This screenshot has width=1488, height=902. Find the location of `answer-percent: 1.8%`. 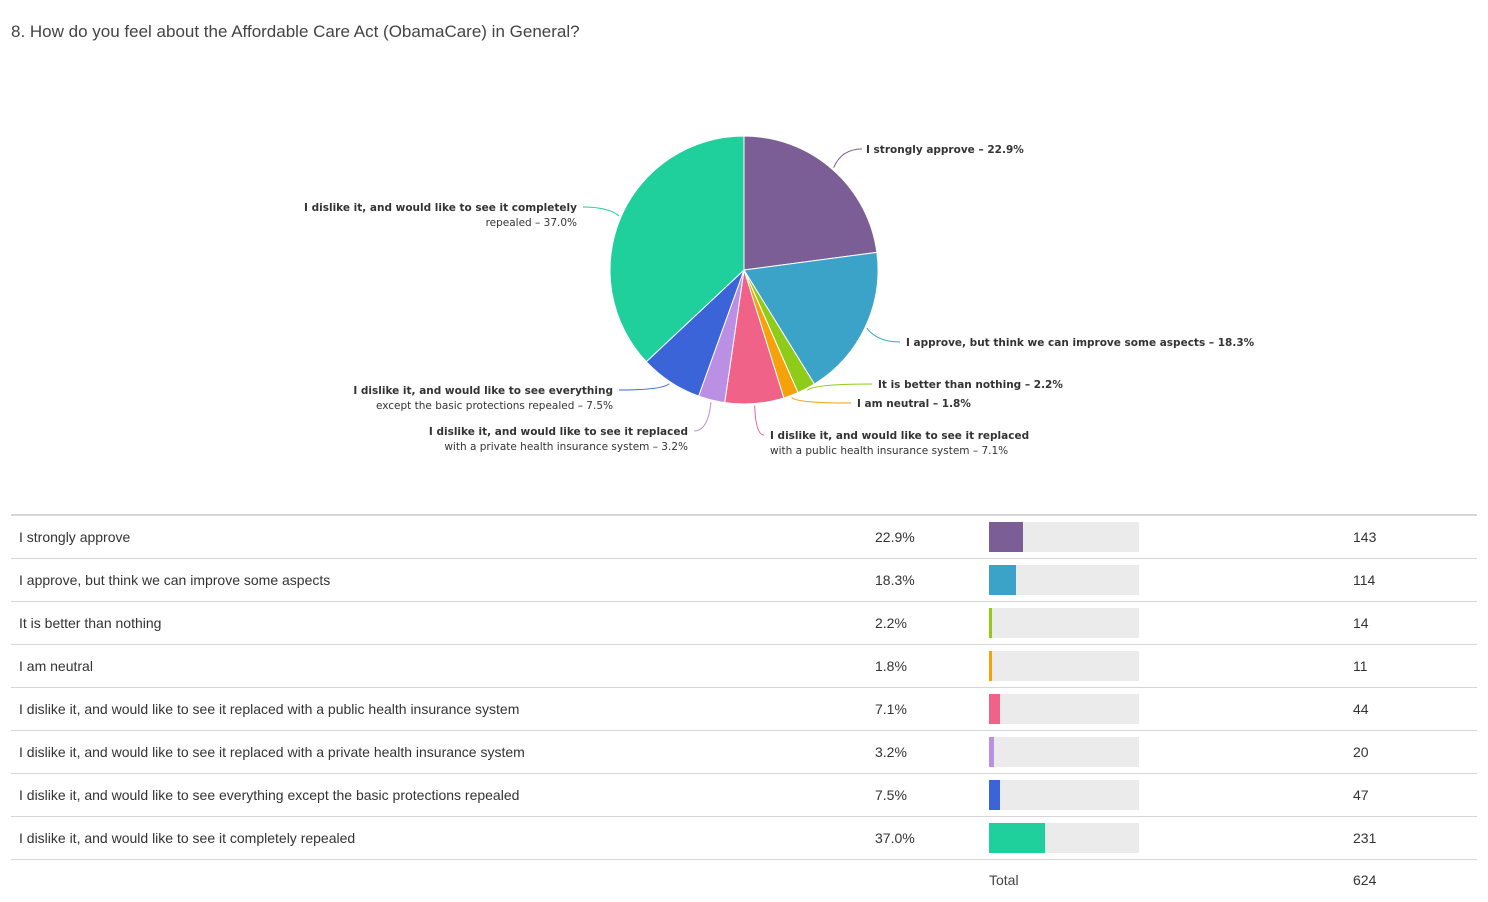

answer-percent: 1.8% is located at coordinates (932, 666).